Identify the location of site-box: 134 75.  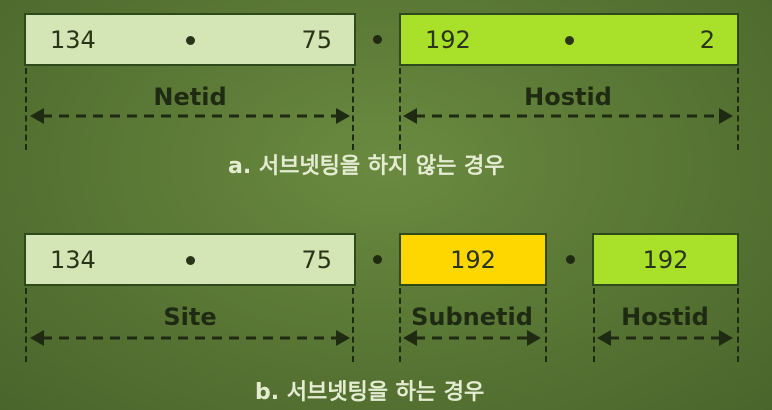
(190, 259).